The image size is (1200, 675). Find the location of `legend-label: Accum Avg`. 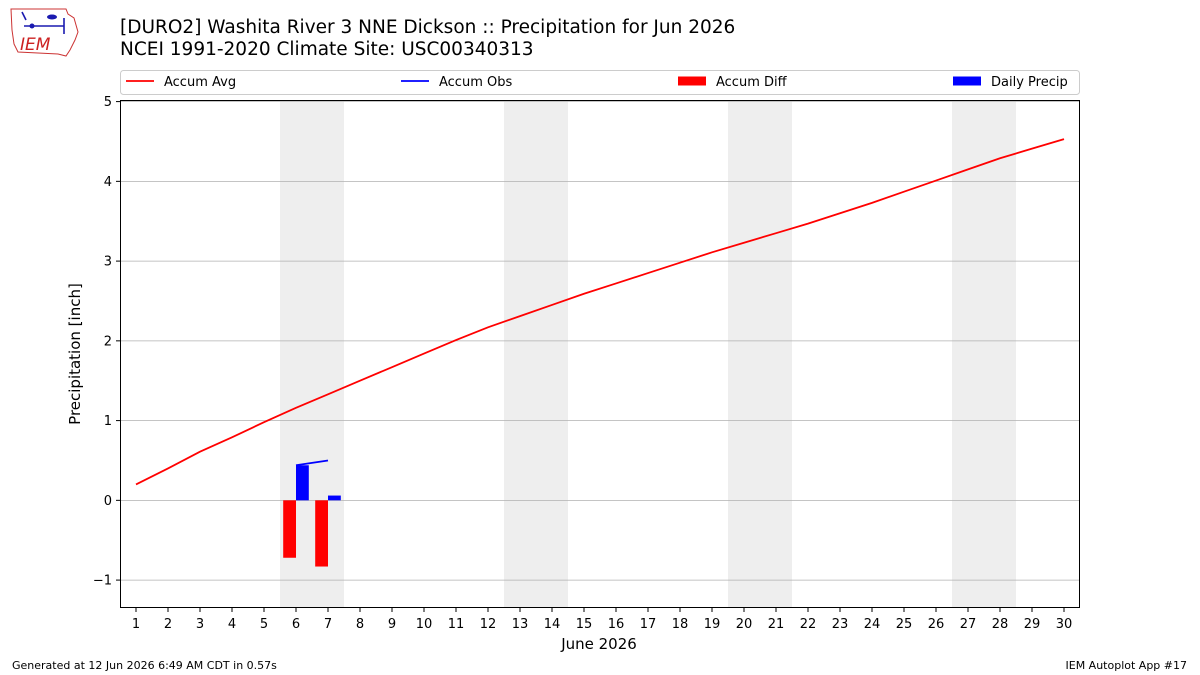

legend-label: Accum Avg is located at coordinates (200, 82).